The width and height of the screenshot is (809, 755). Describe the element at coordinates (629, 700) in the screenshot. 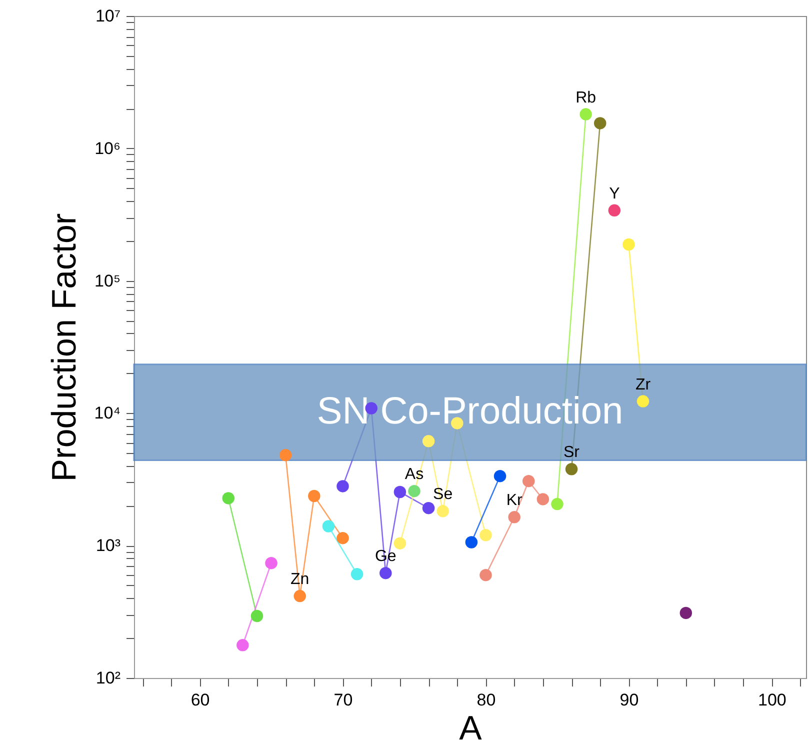

I see `x-tick-label: 90` at that location.